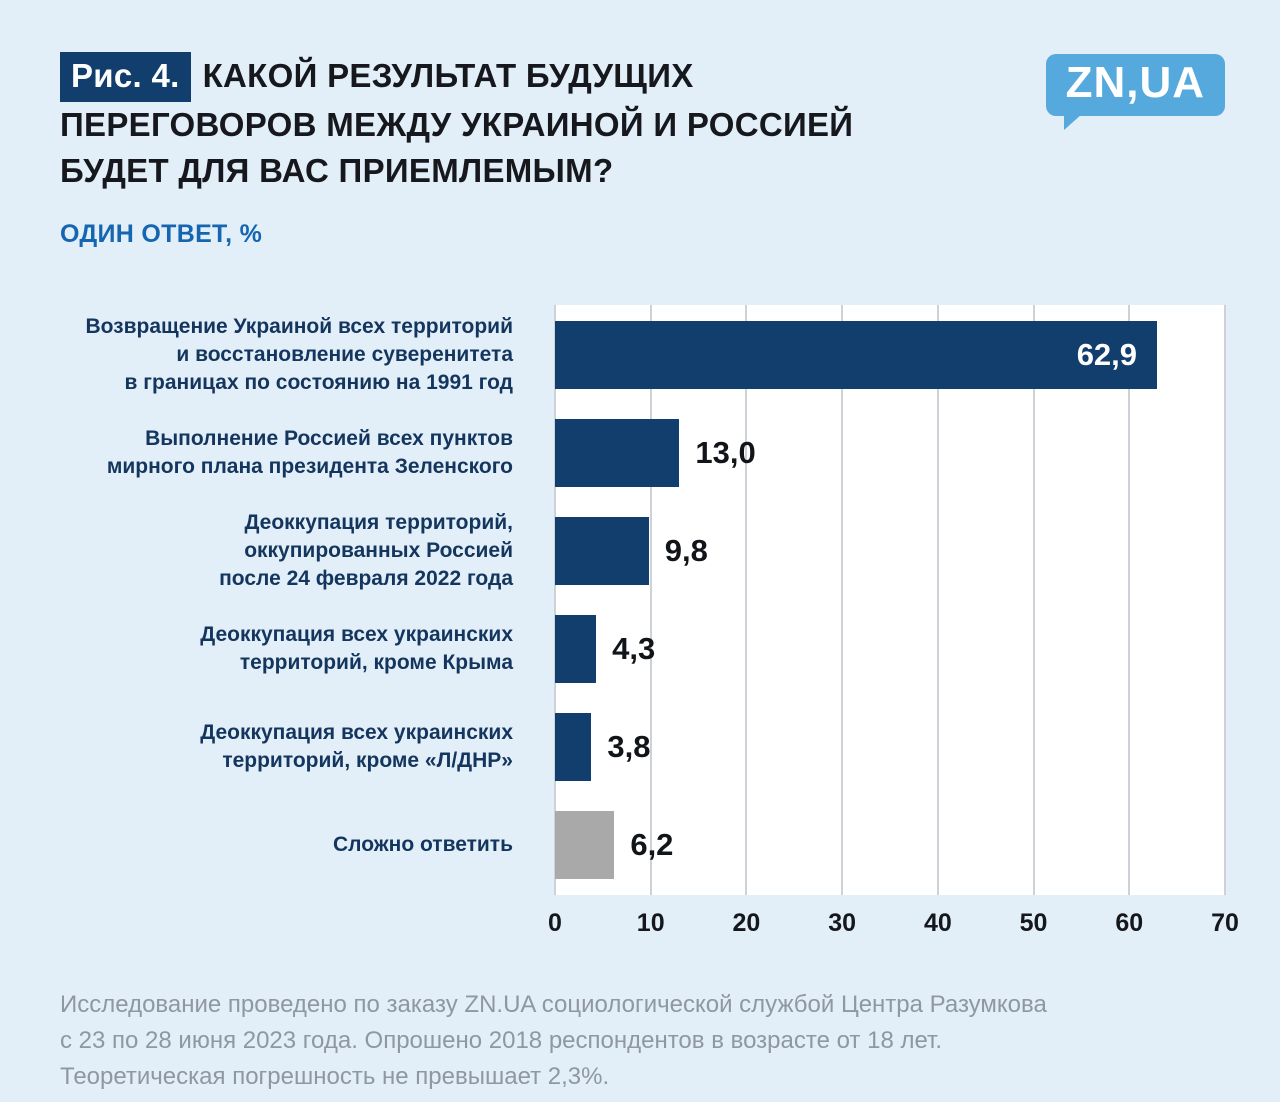 This screenshot has width=1280, height=1102. Describe the element at coordinates (422, 845) in the screenshot. I see `category-label: Сложно ответить` at that location.